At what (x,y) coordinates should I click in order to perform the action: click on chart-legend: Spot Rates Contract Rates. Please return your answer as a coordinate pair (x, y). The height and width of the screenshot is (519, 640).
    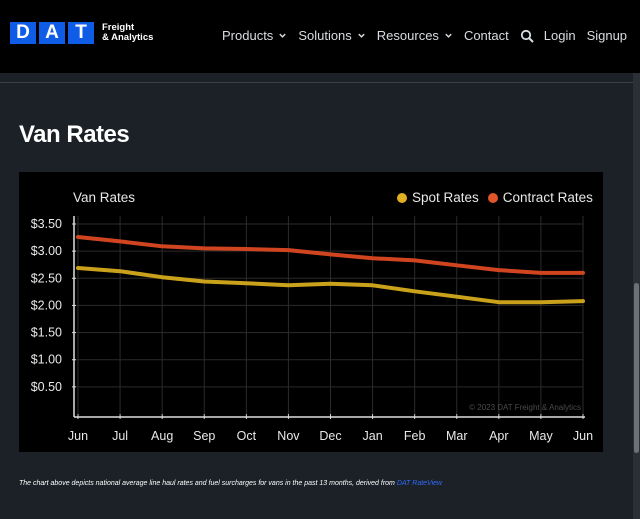
    Looking at the image, I should click on (499, 197).